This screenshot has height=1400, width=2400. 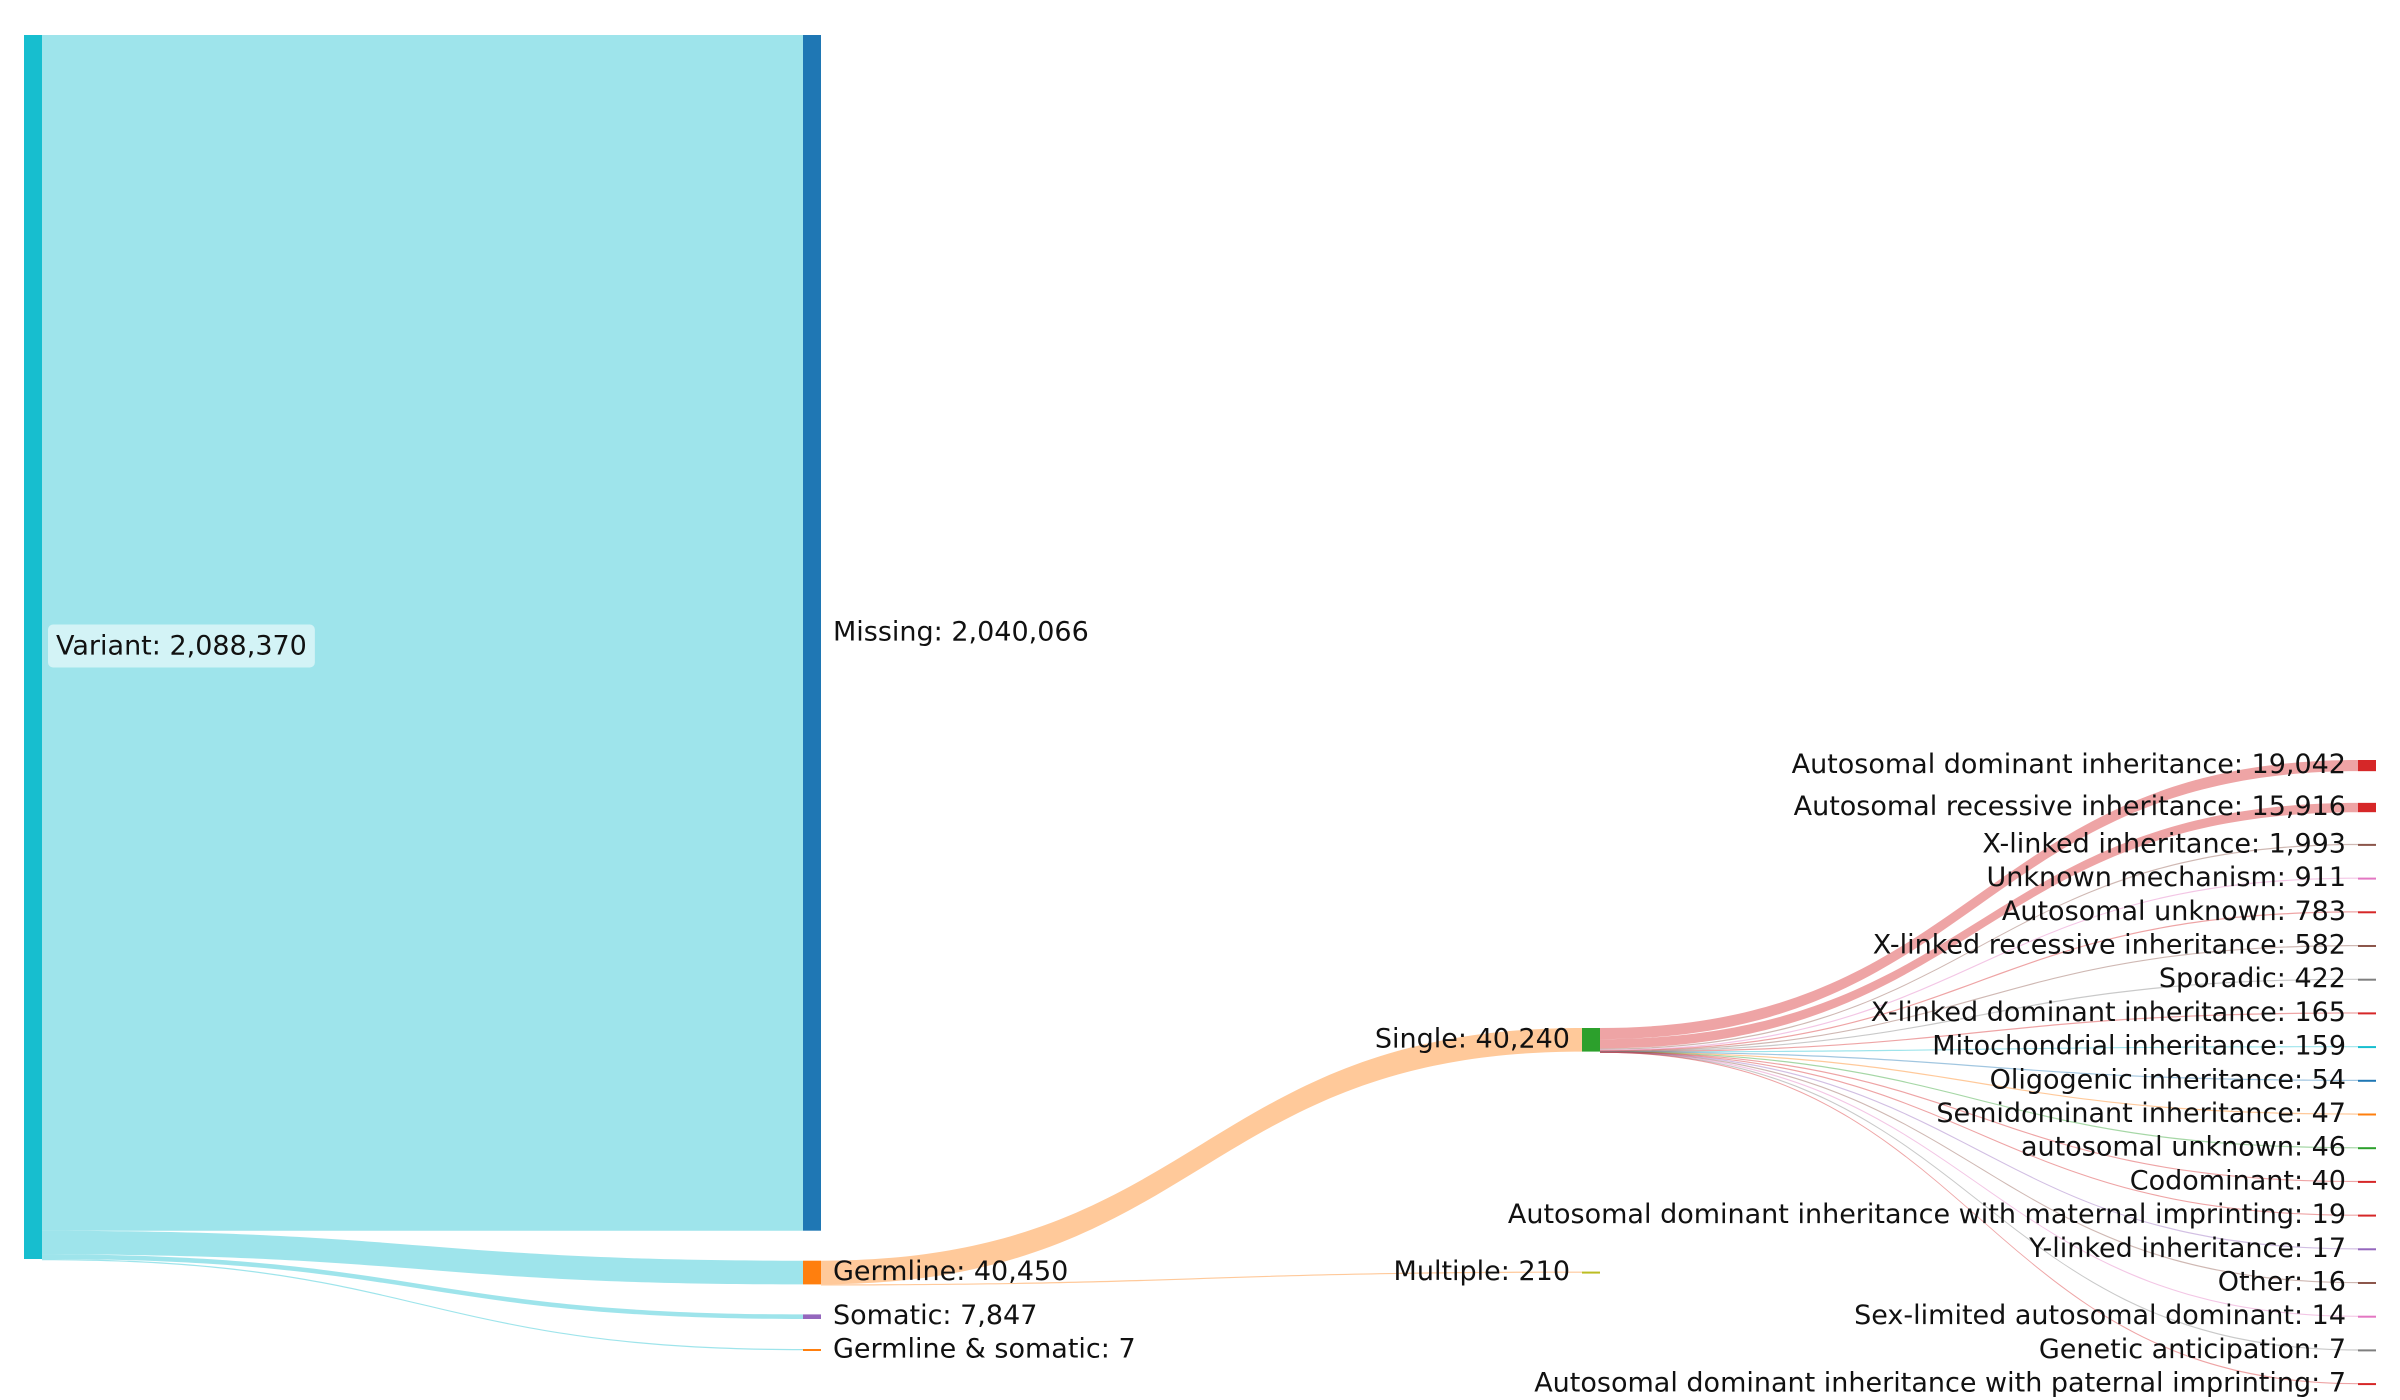 What do you see at coordinates (2187, 1248) in the screenshot?
I see `node-label: Y-linked inheritance: 17` at bounding box center [2187, 1248].